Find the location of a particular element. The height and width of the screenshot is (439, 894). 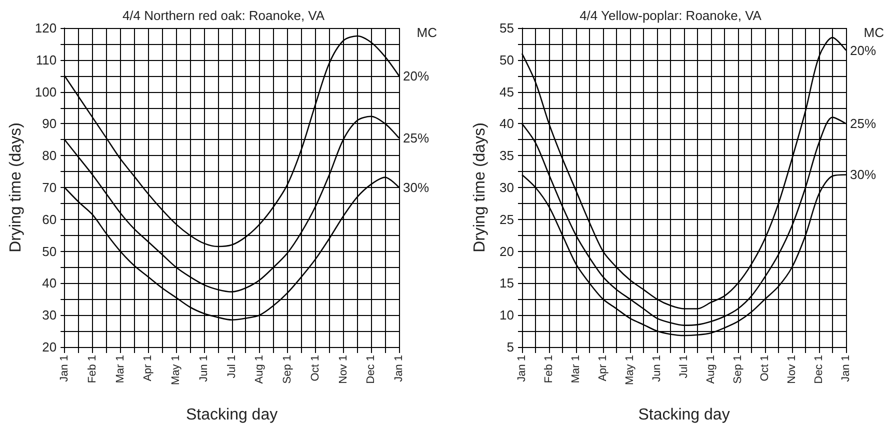

y-tick-label: 120 is located at coordinates (45, 28).